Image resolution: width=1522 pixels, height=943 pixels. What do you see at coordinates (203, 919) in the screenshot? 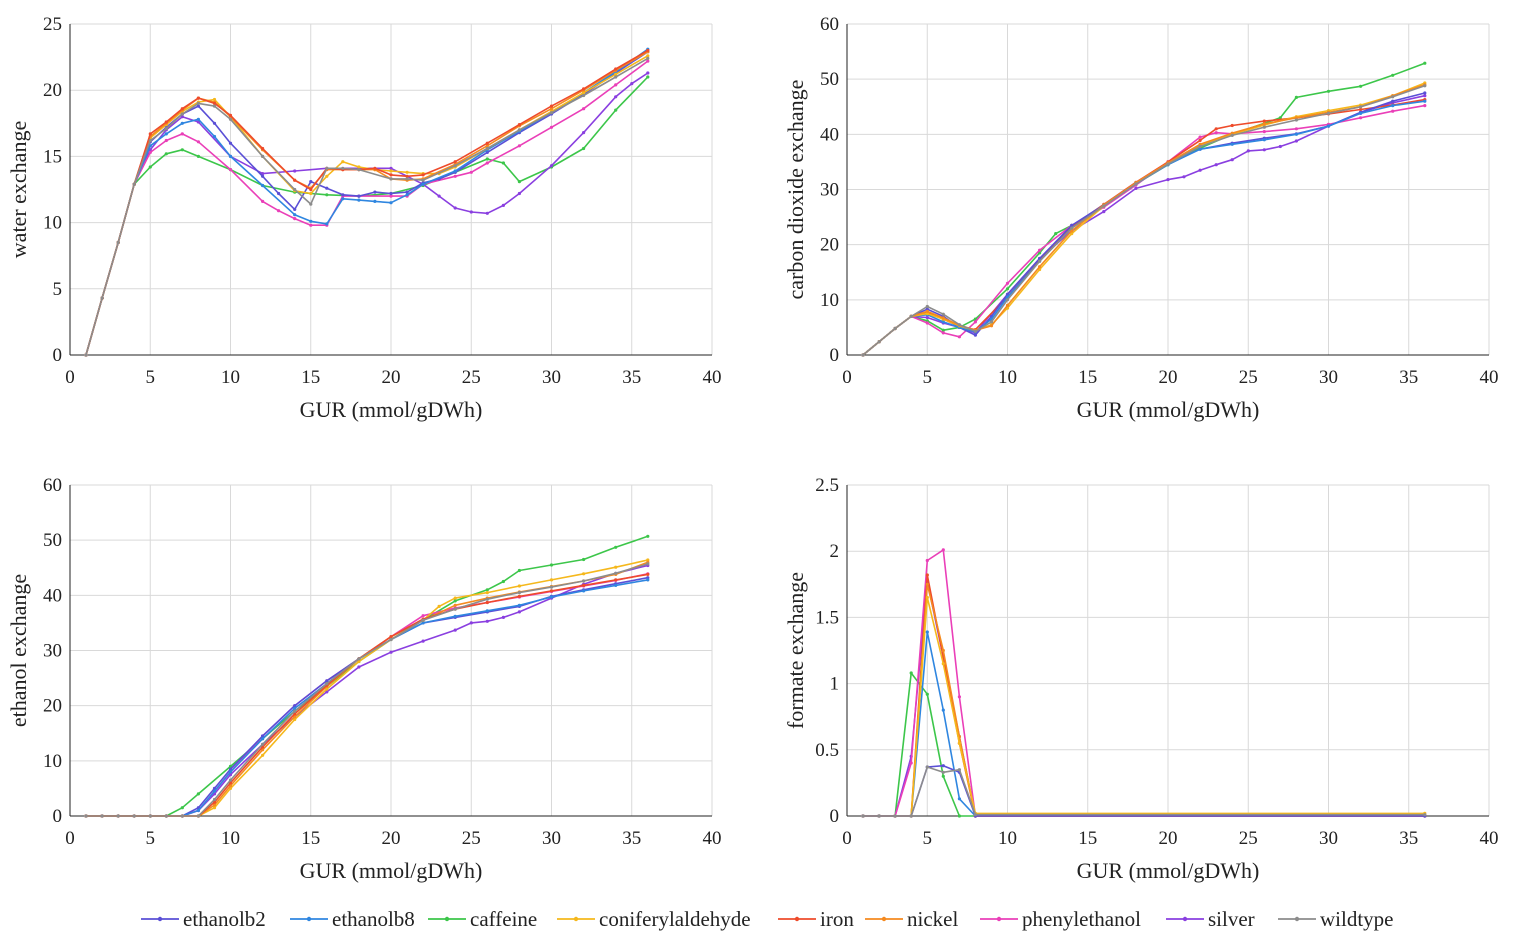
I see `legend-item-ethanolb2: ethanolb2` at bounding box center [203, 919].